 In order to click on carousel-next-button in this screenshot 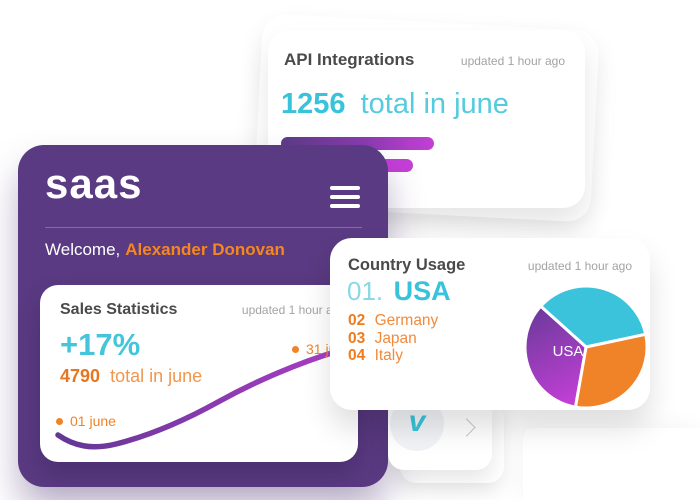, I will do `click(470, 424)`.